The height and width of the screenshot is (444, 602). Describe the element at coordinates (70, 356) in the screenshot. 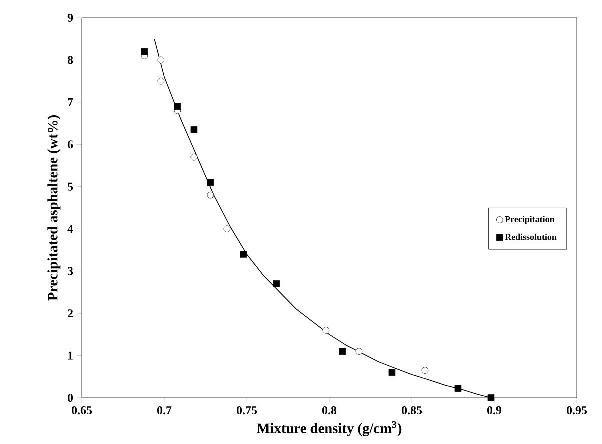

I see `y-tick-label: 1` at that location.